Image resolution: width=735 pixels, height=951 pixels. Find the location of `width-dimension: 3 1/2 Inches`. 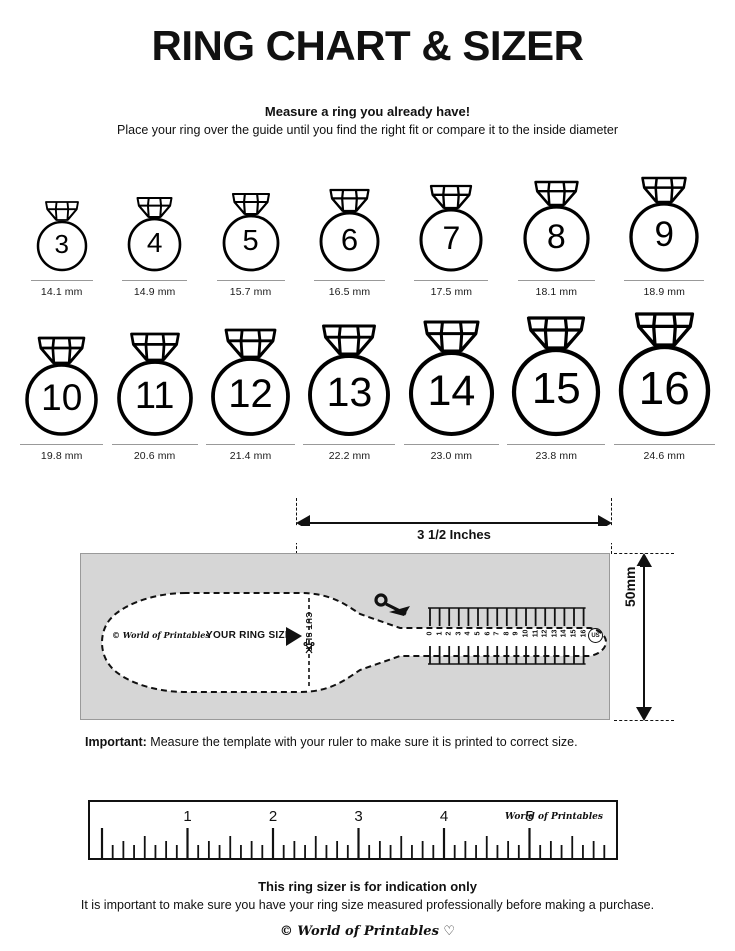

width-dimension: 3 1/2 Inches is located at coordinates (454, 526).